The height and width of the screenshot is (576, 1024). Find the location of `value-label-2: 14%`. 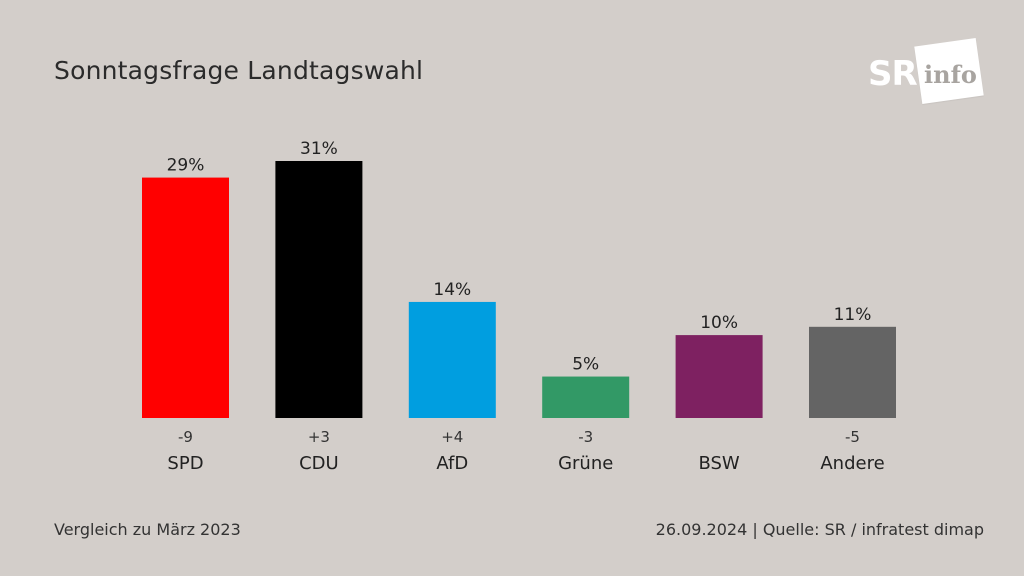

value-label-2: 14% is located at coordinates (452, 290).